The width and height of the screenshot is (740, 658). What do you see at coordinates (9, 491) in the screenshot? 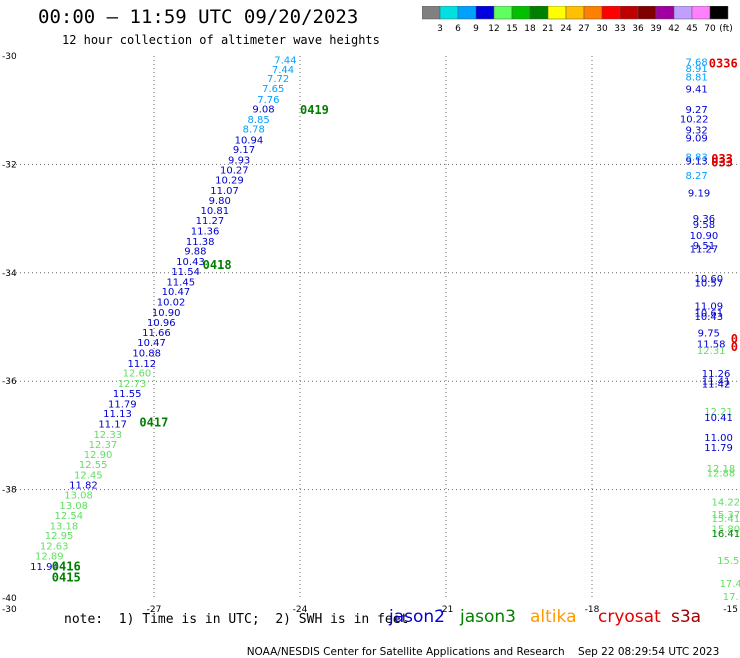
I see `y-tick-label: -38` at bounding box center [9, 491].